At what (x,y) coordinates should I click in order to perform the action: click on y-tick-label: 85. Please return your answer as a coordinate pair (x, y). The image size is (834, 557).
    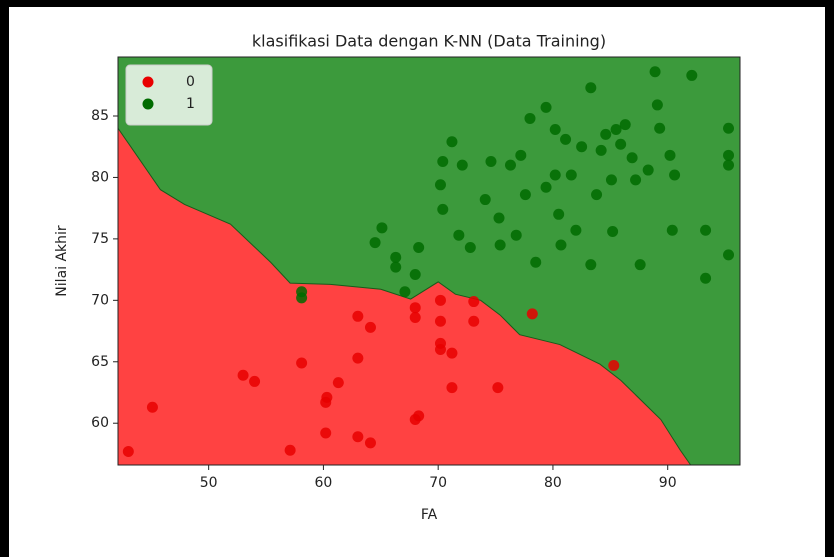
    Looking at the image, I should click on (100, 116).